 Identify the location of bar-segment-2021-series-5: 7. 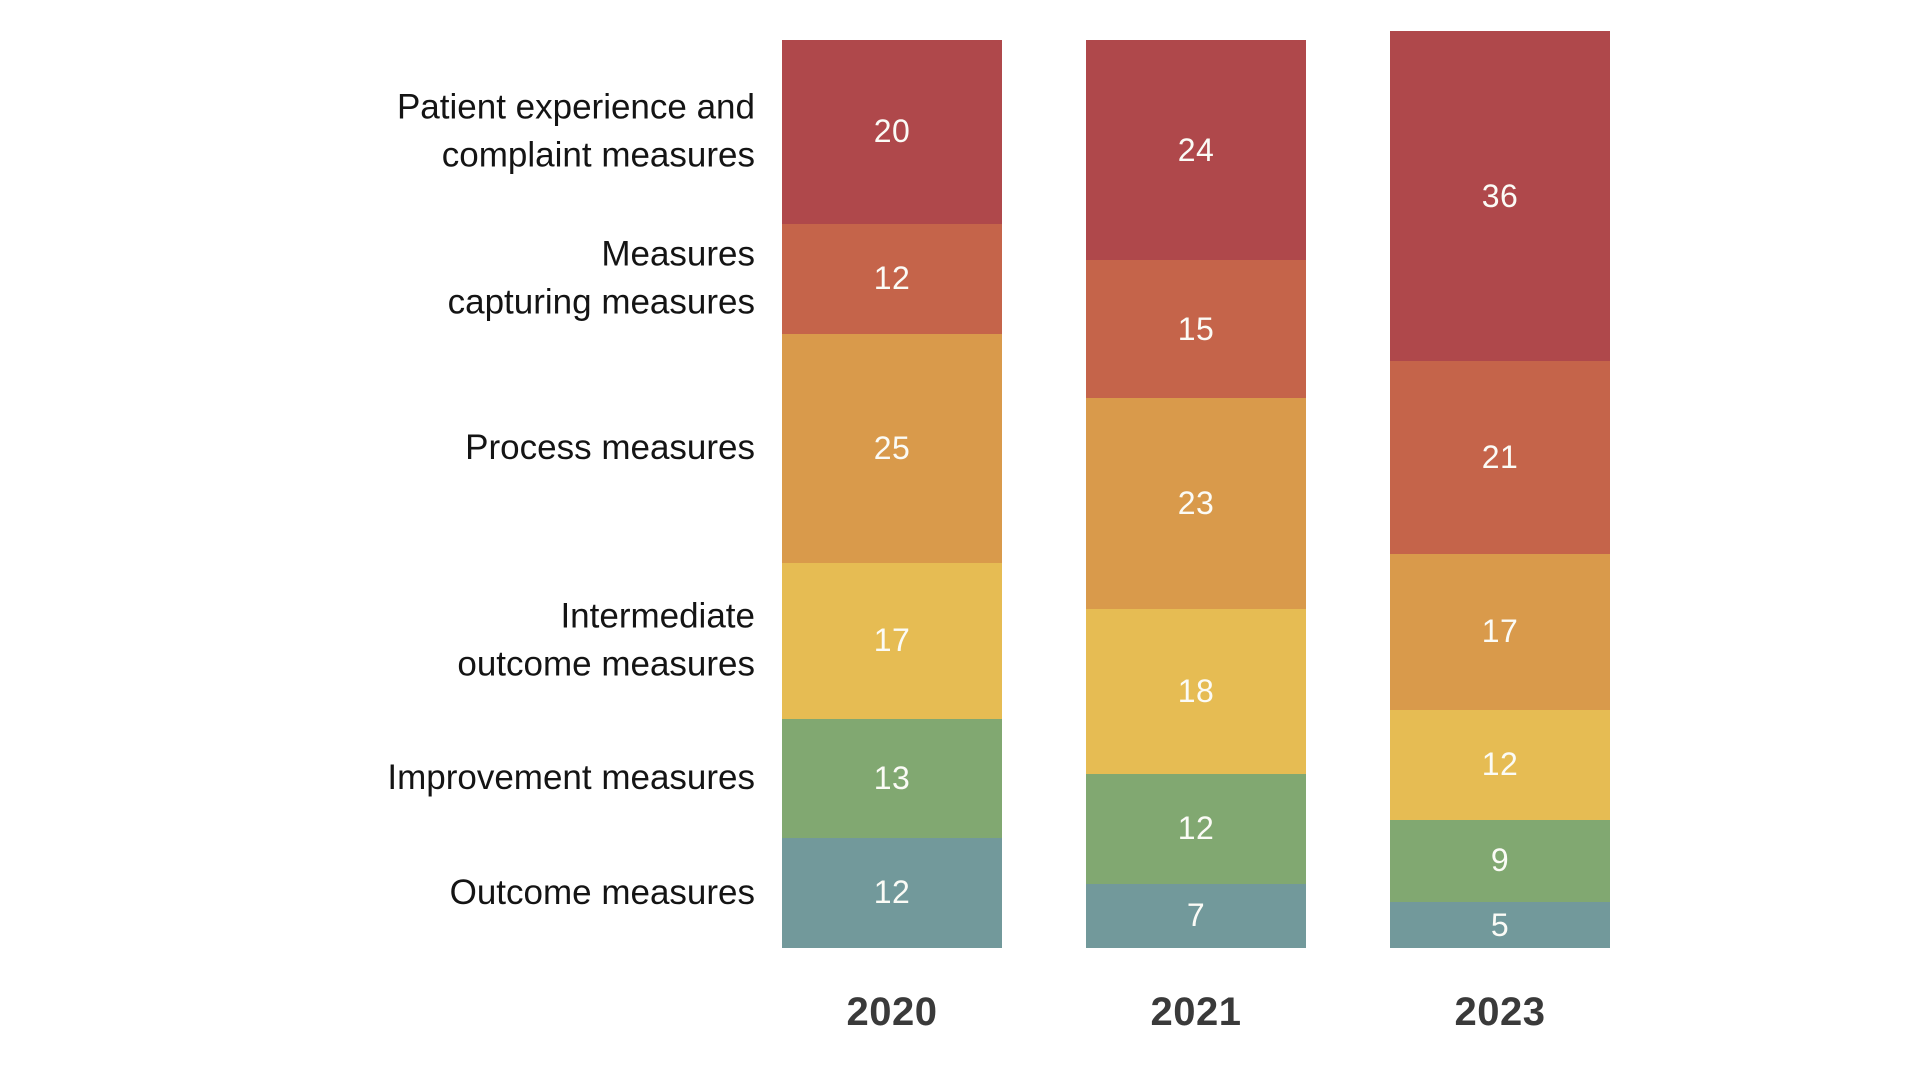
(1196, 915).